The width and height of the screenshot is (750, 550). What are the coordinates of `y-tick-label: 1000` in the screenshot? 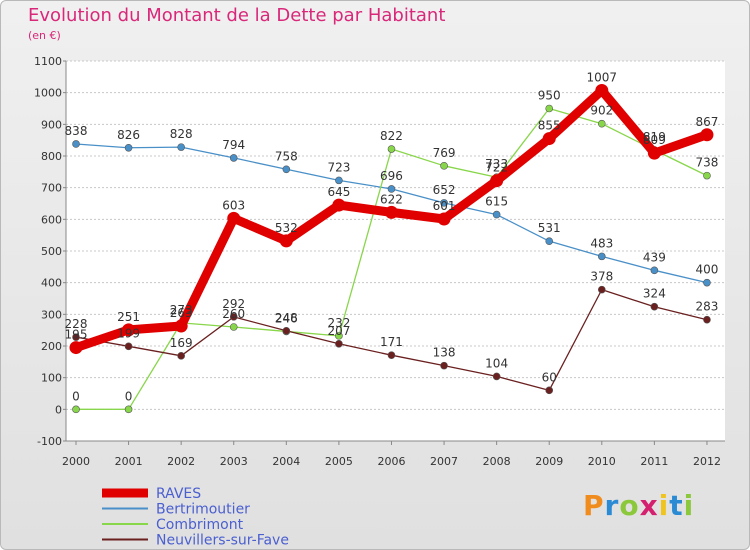 It's located at (48, 93).